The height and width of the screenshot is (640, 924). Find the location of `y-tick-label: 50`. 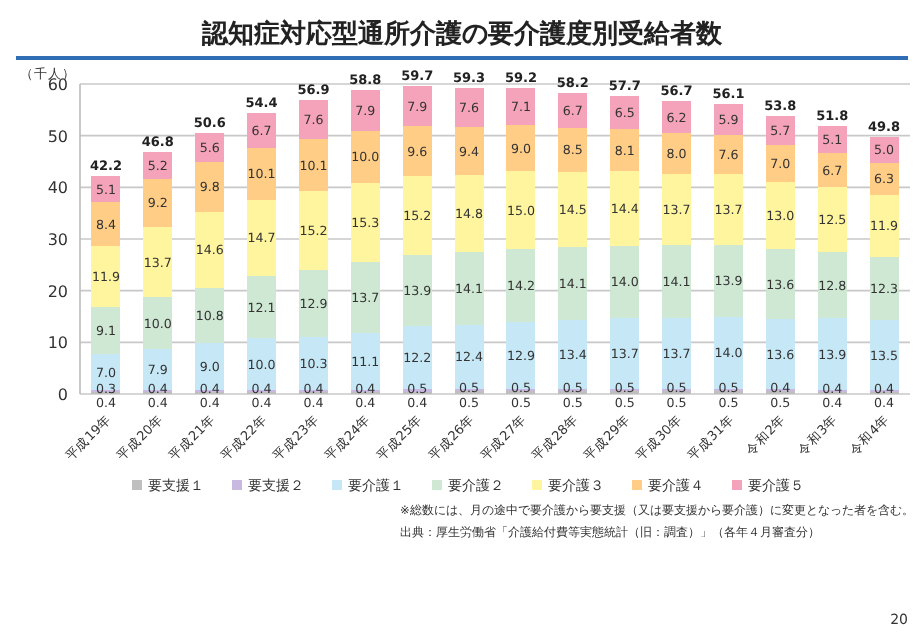

y-tick-label: 50 is located at coordinates (57, 136).